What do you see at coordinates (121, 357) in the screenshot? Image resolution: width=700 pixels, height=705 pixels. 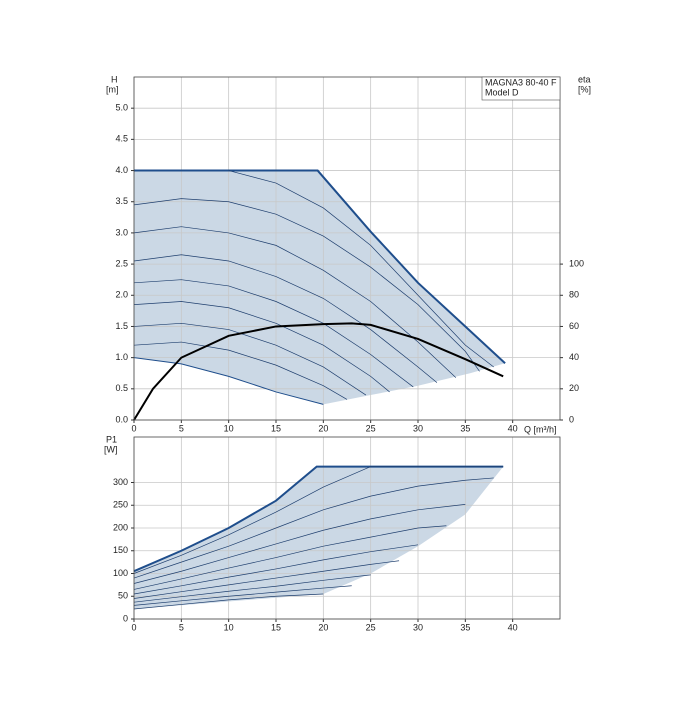 I see `y-tick-label: 1.0` at bounding box center [121, 357].